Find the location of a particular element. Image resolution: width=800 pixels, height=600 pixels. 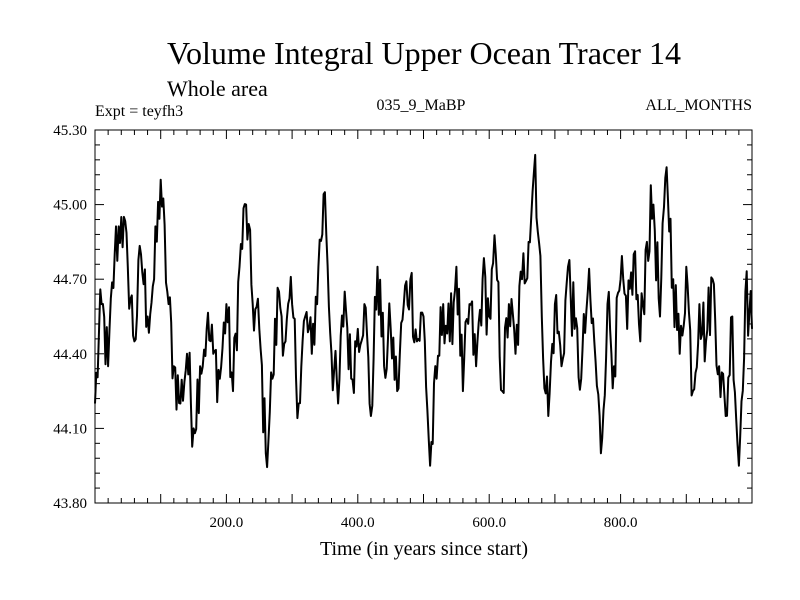

y-tick-label: 44.70 is located at coordinates (70, 280).